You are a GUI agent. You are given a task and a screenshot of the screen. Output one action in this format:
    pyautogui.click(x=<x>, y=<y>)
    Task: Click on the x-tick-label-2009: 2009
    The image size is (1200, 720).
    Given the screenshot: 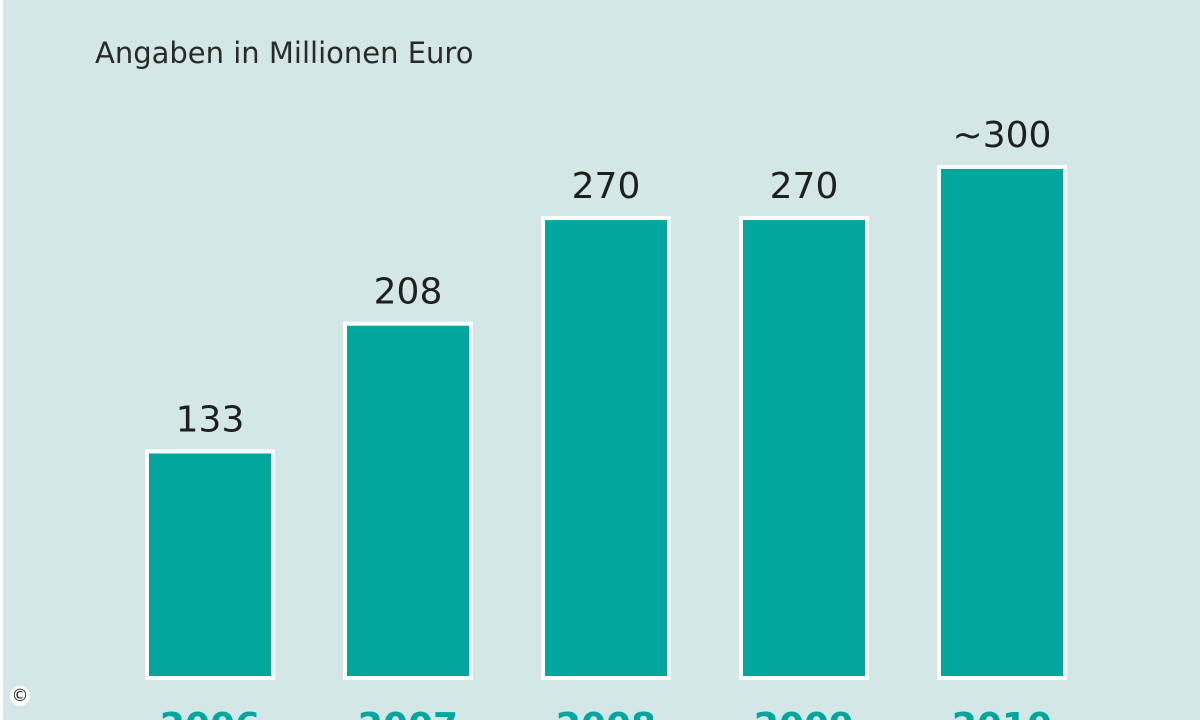 What is the action you would take?
    pyautogui.click(x=804, y=713)
    